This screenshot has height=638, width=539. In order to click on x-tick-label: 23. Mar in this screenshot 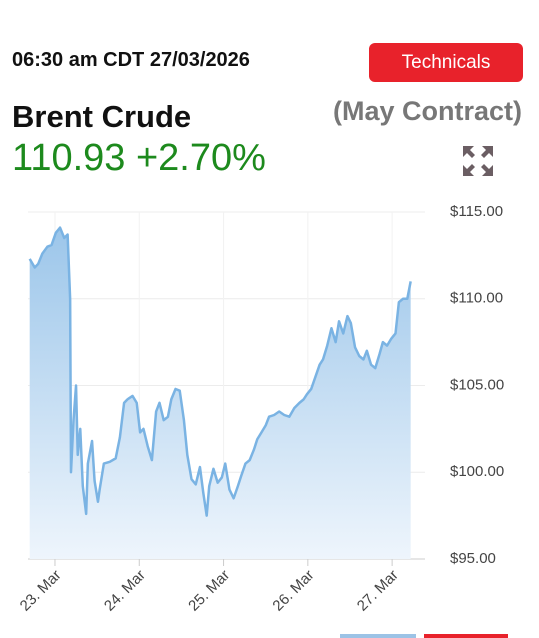, I will do `click(41, 591)`.